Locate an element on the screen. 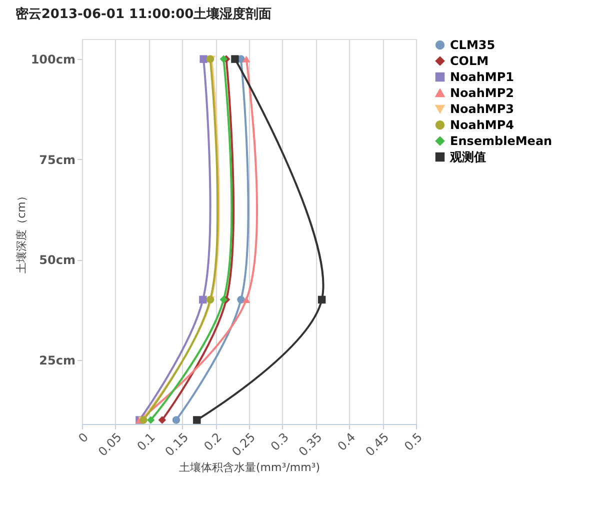  legend-label: NoahMP4 is located at coordinates (482, 125).